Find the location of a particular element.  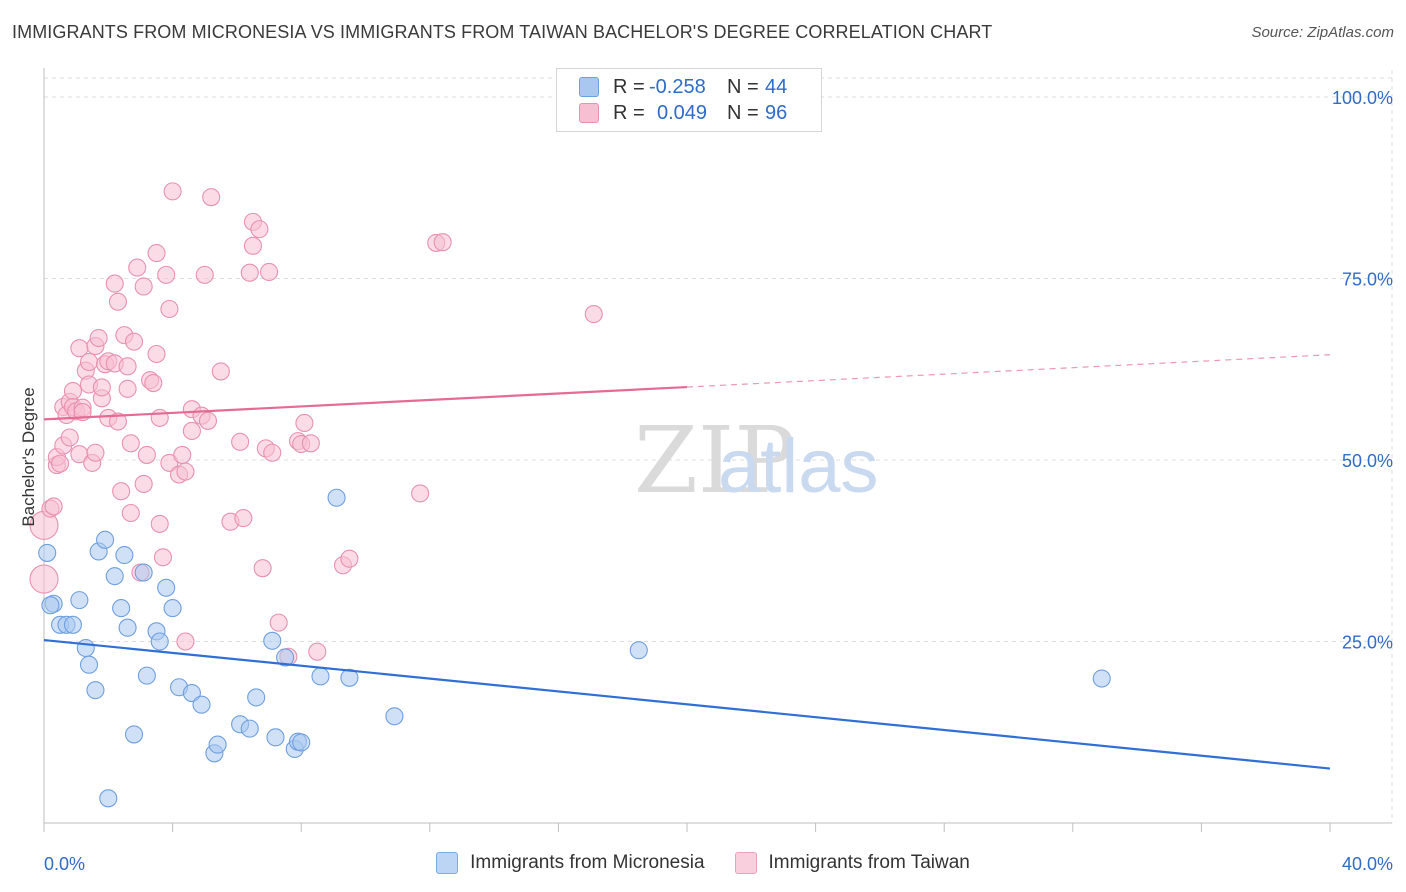

stats-row-taiwan: R = 0.049 N = 96 is located at coordinates (683, 113).